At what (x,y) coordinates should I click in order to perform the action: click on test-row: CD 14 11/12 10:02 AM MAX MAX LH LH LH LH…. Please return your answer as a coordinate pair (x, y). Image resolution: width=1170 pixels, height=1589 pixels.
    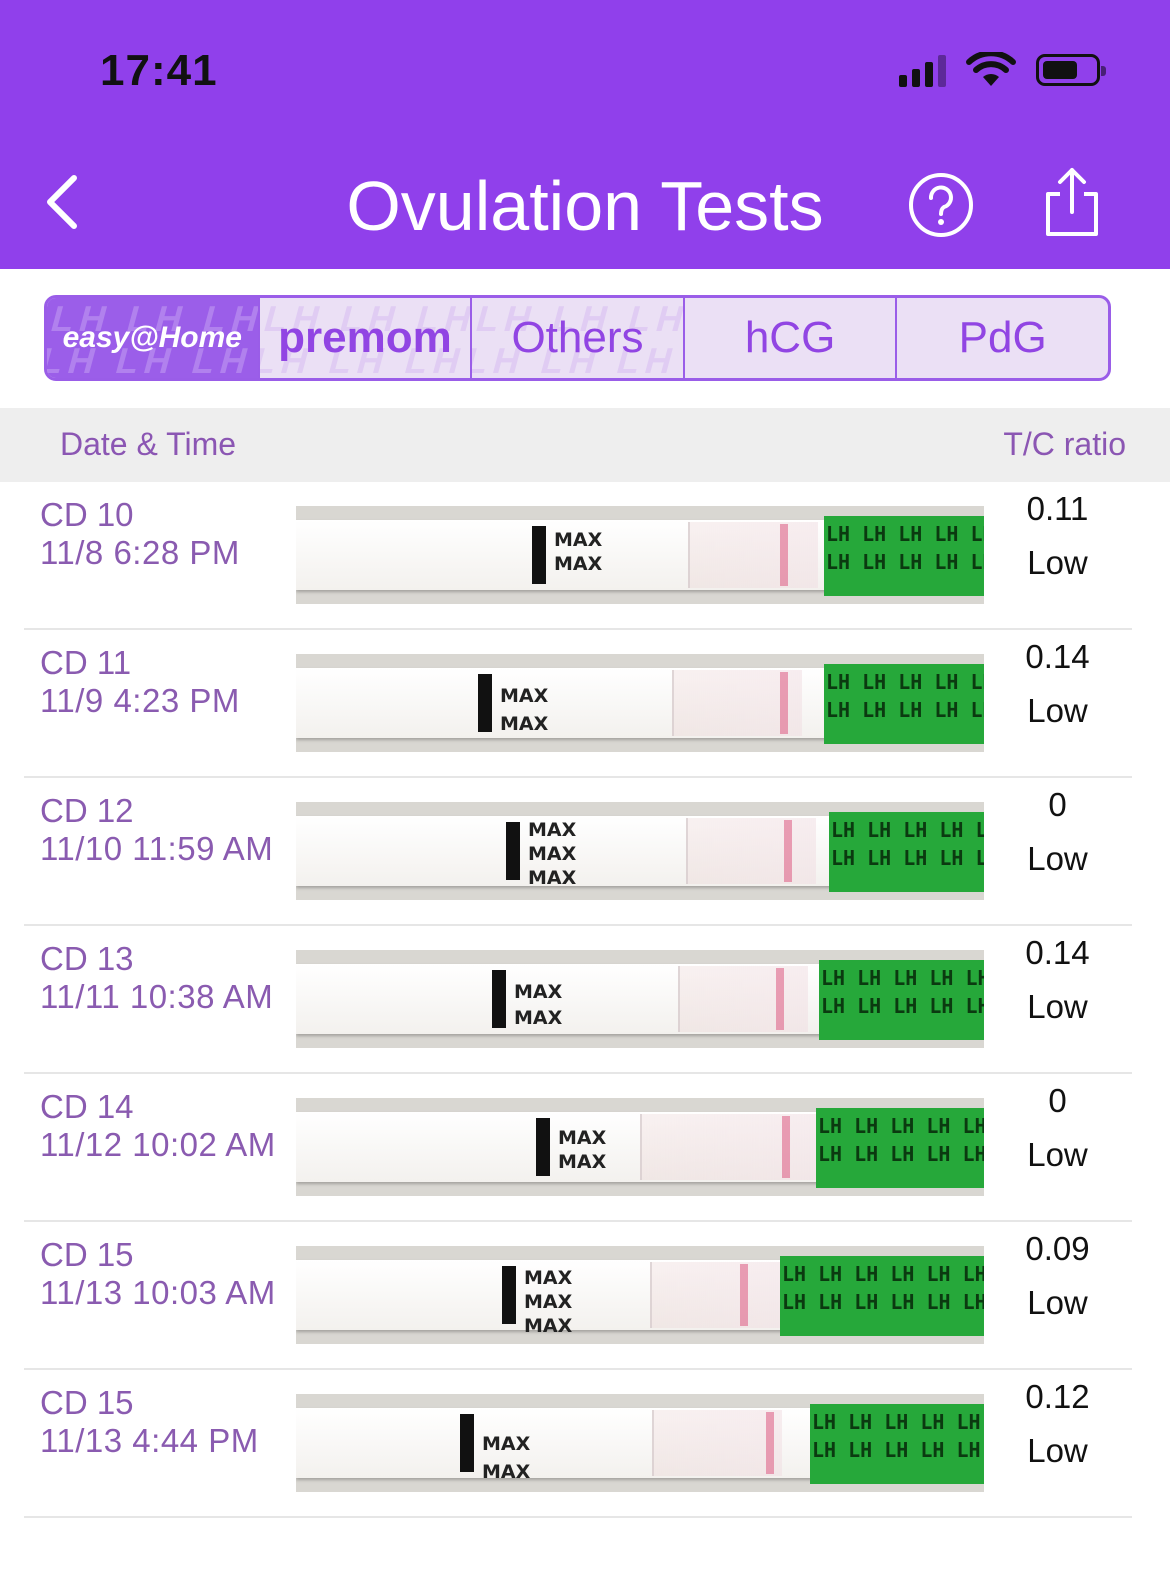
    Looking at the image, I should click on (585, 1148).